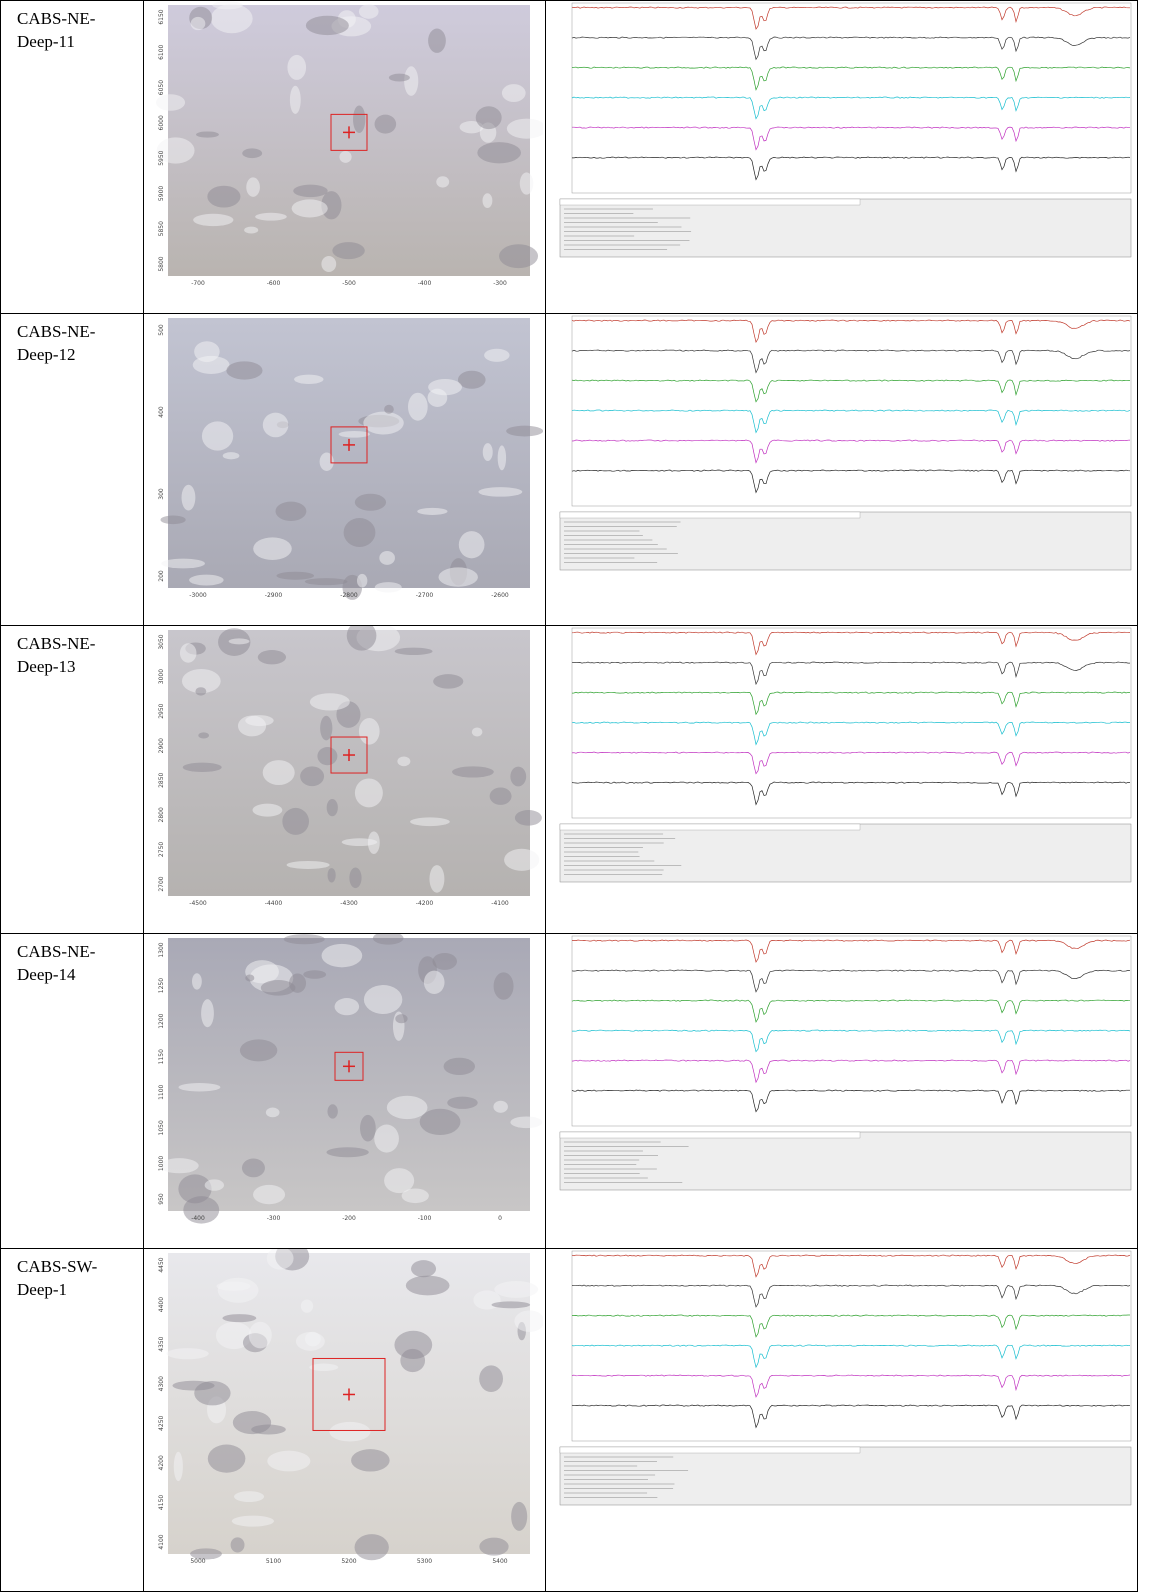  Describe the element at coordinates (161, 710) in the screenshot. I see `y-tick-label: 2950` at that location.